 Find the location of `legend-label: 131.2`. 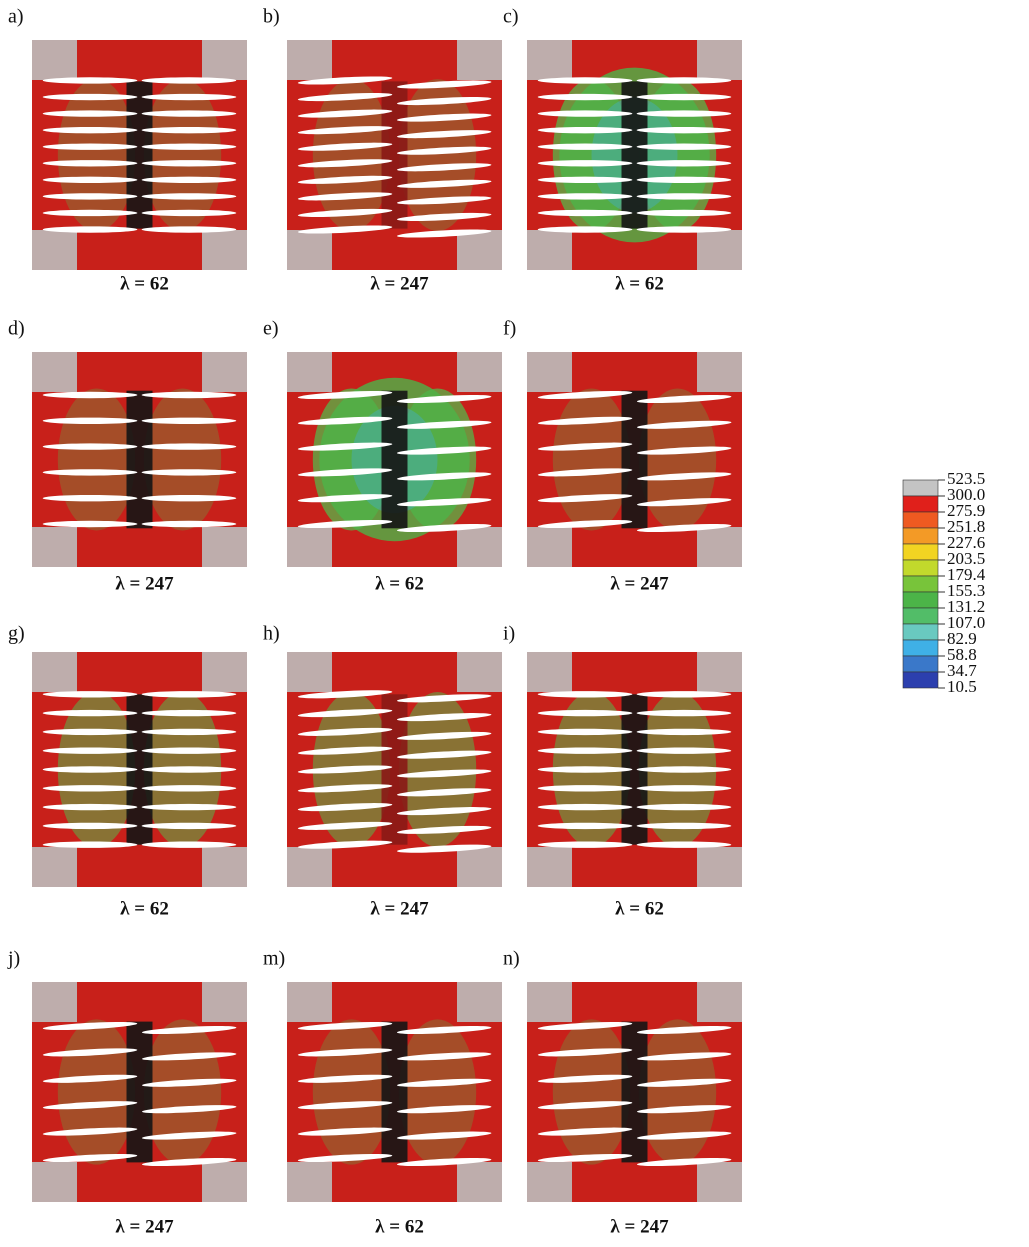

legend-label: 131.2 is located at coordinates (966, 606).